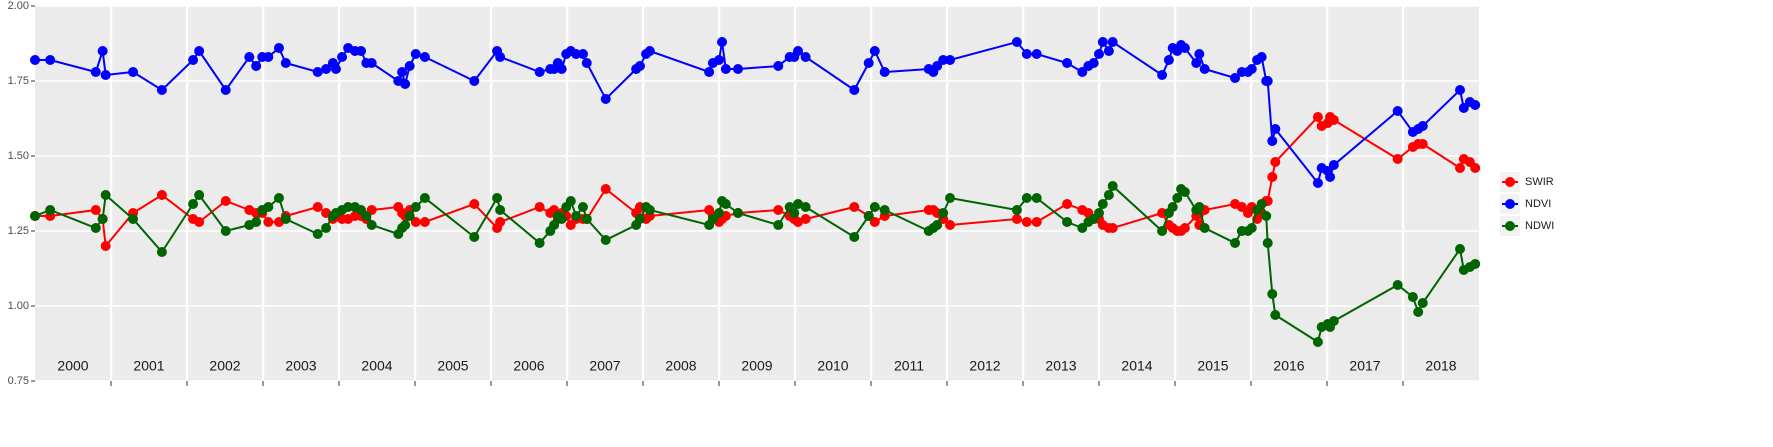 The width and height of the screenshot is (1773, 447). Describe the element at coordinates (18, 6) in the screenshot. I see `y-tick-label: 2.00` at that location.